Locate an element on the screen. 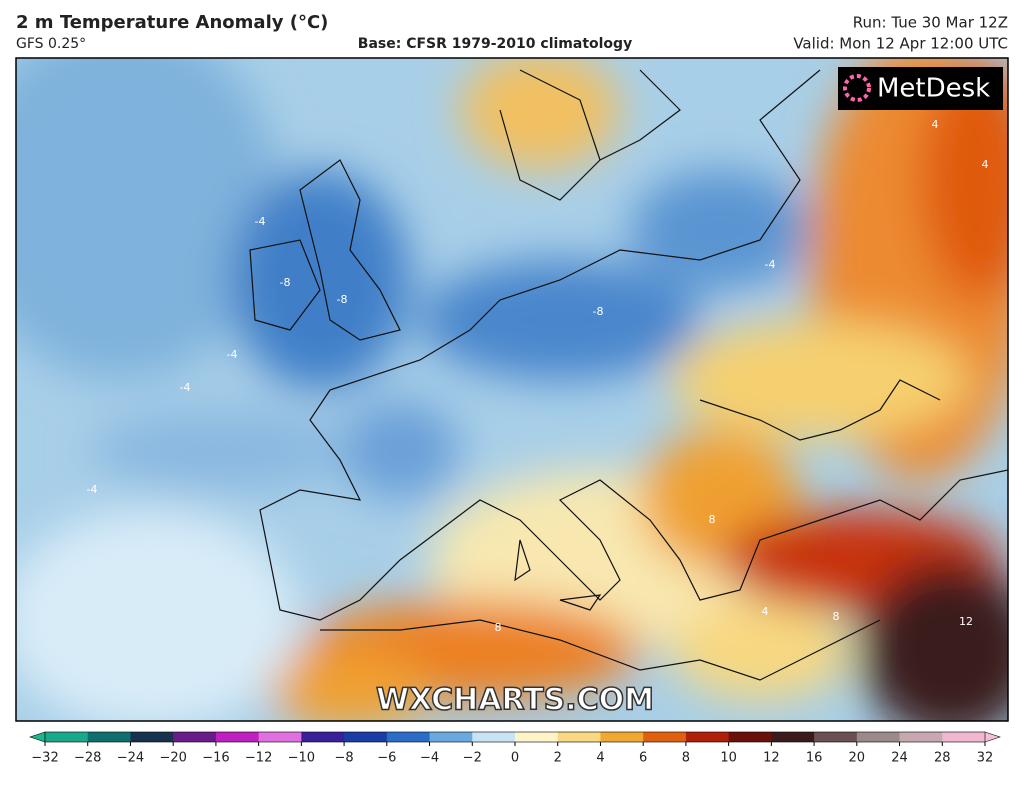 The image size is (1024, 788). colorbar-tick-label: −2 is located at coordinates (472, 758).